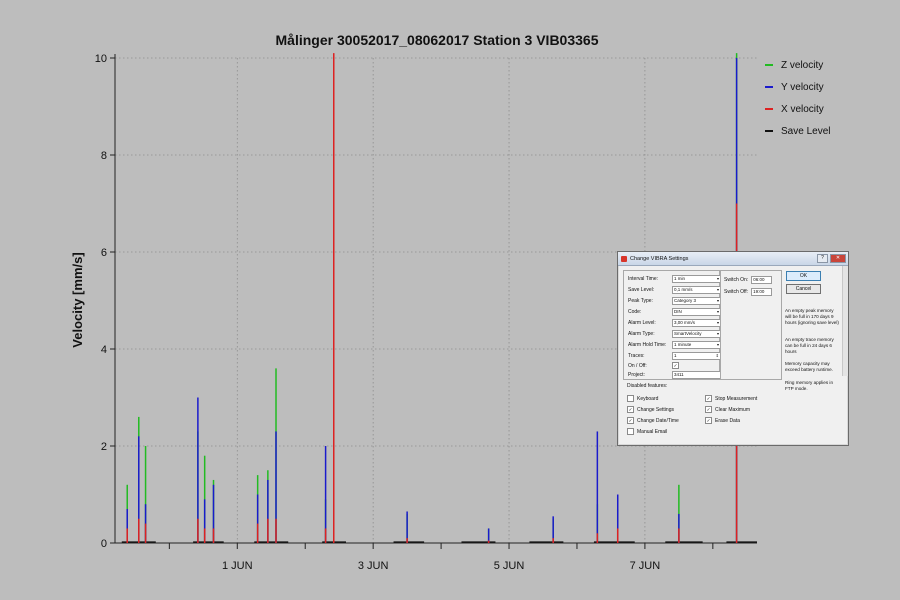 Image resolution: width=900 pixels, height=600 pixels. Describe the element at coordinates (680, 278) in the screenshot. I see `select-value: 1 min` at that location.